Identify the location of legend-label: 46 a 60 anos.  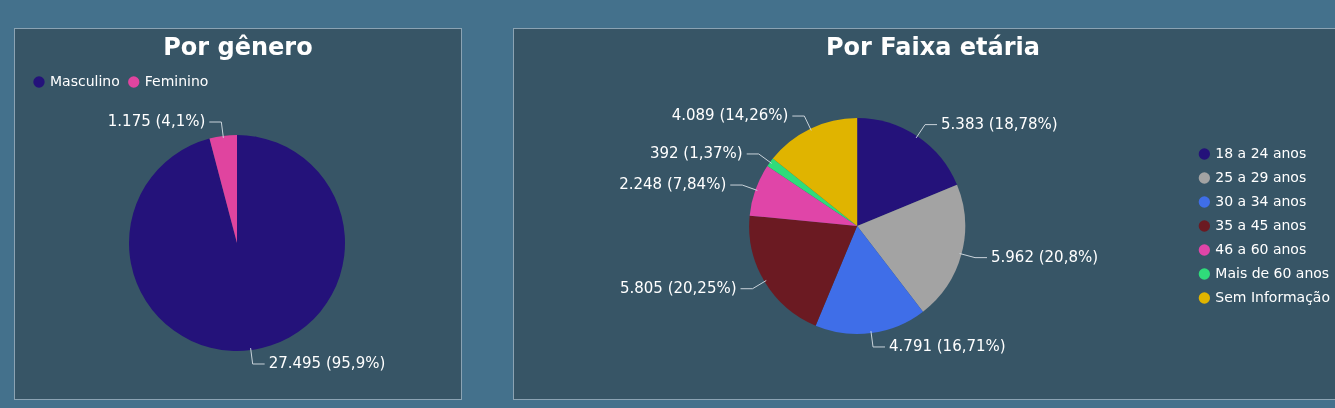
(1261, 248).